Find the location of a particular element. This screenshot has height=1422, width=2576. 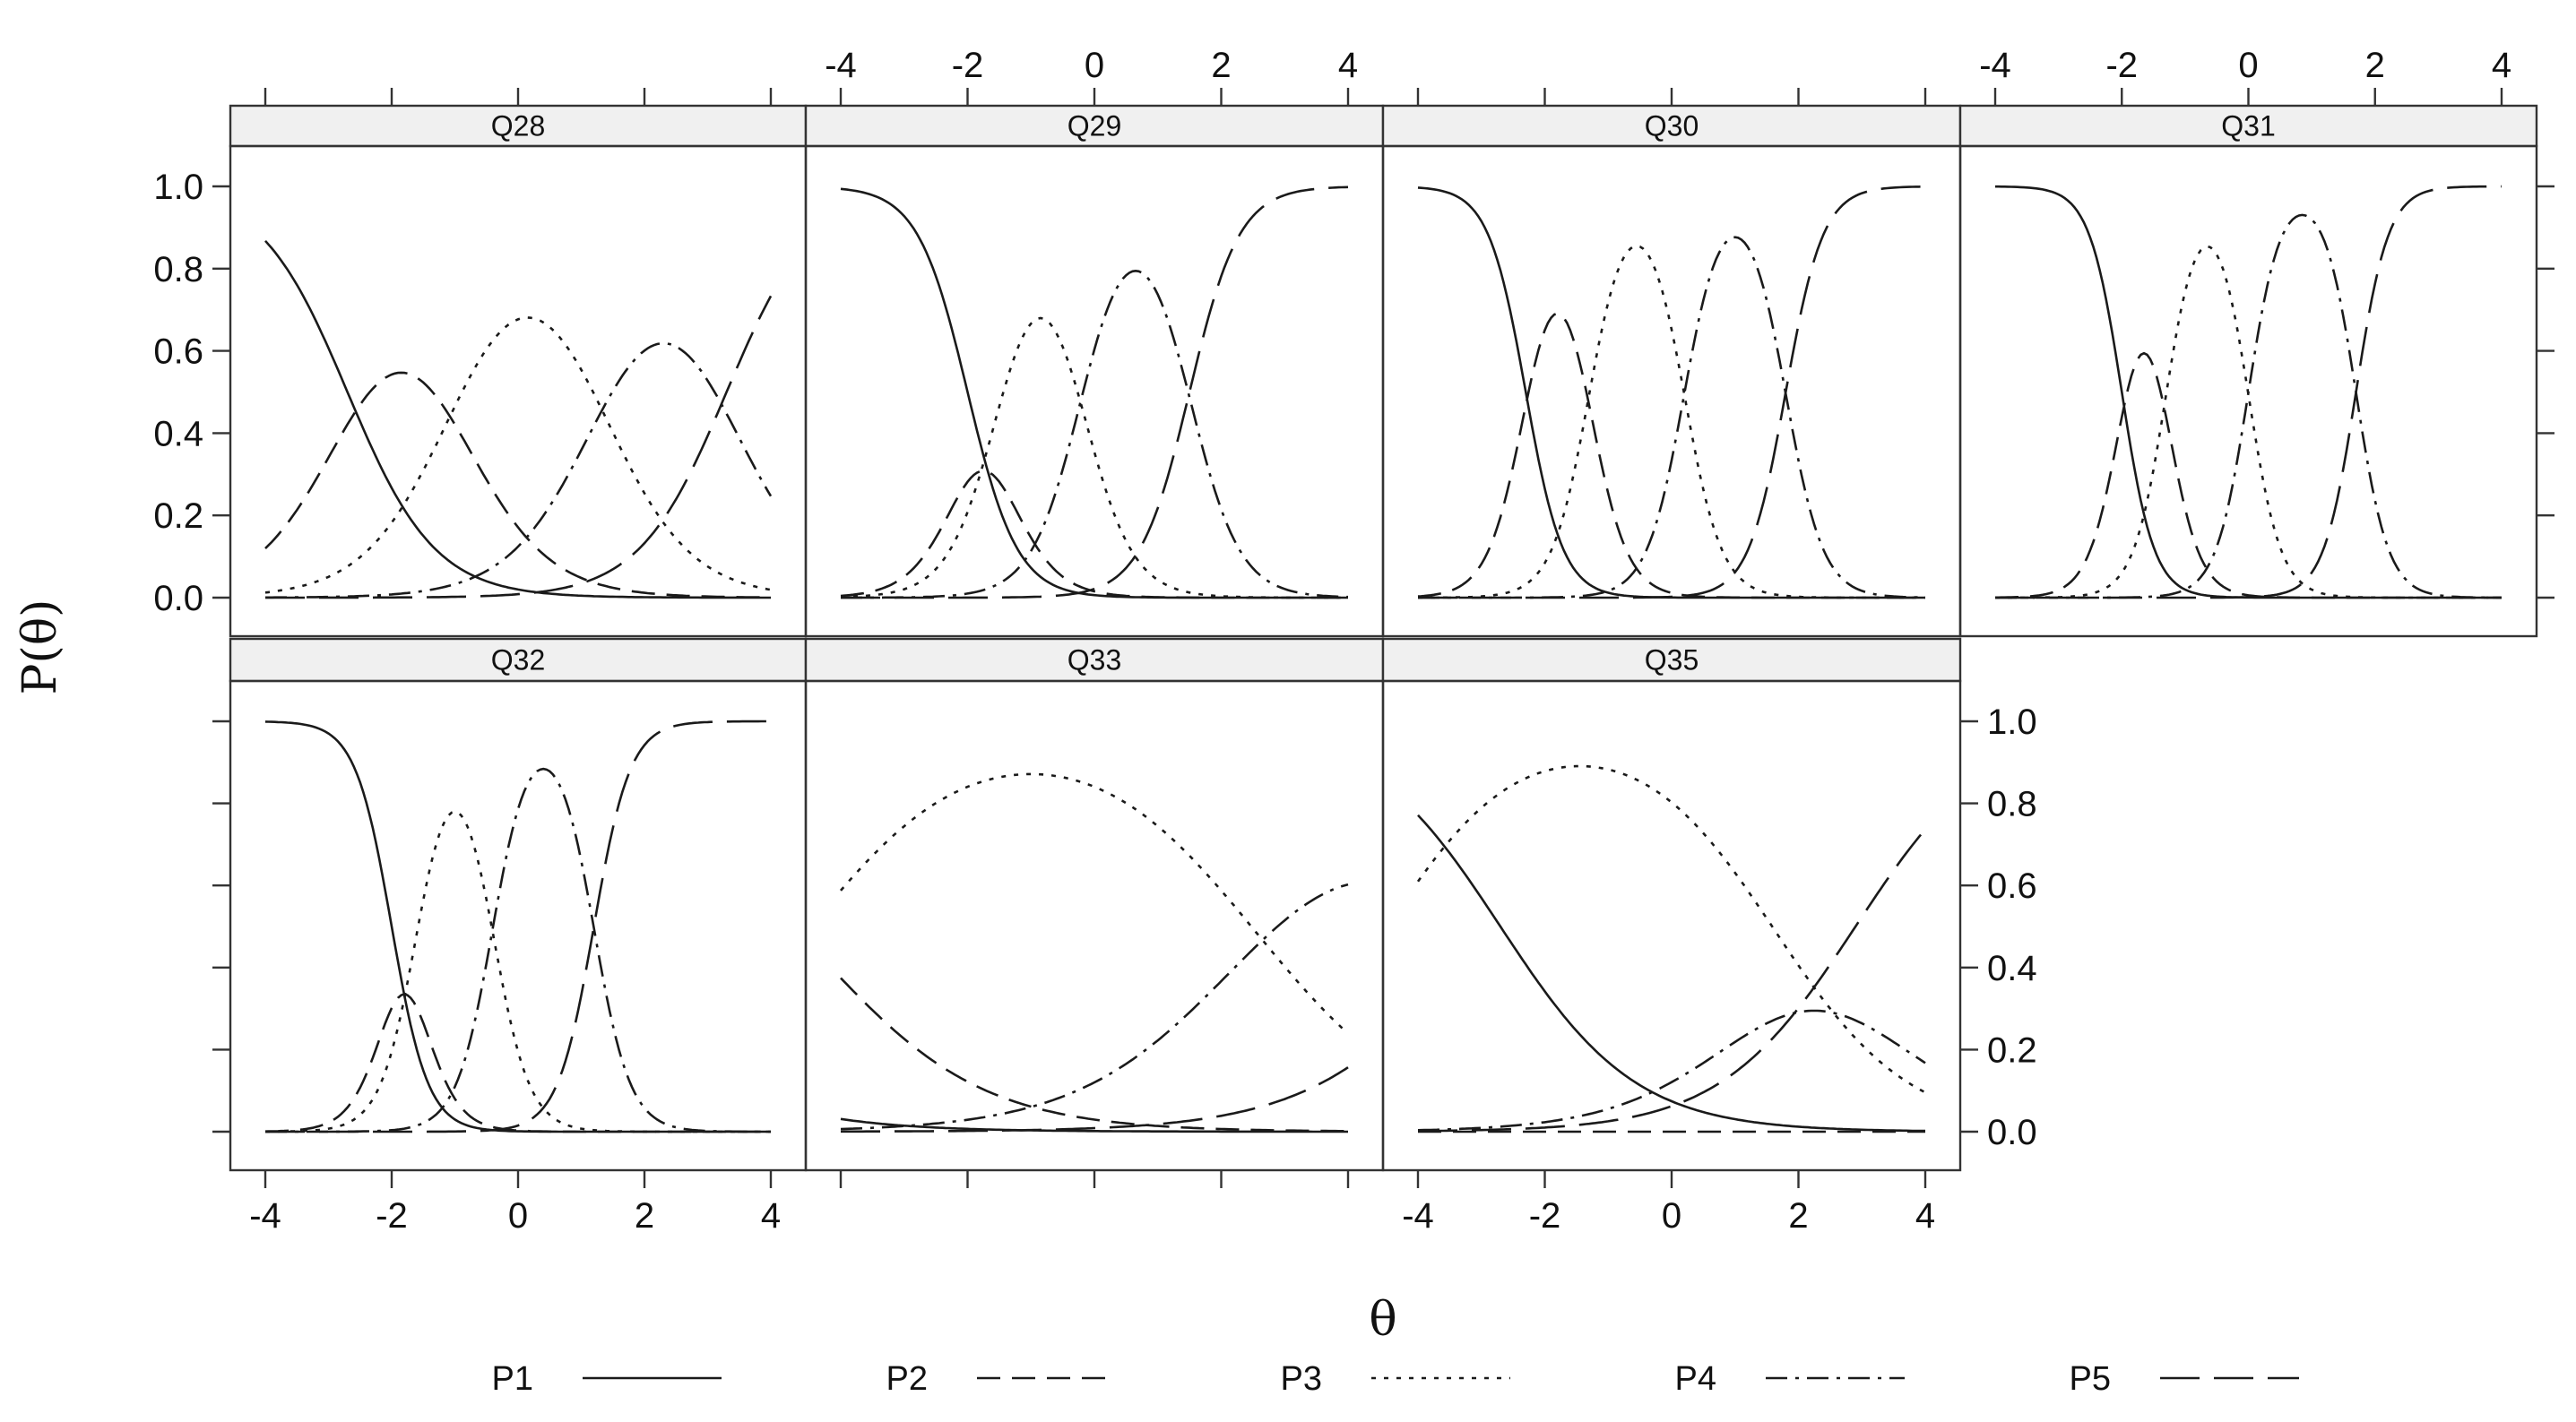

curve-p1-q28 is located at coordinates (517, 419).